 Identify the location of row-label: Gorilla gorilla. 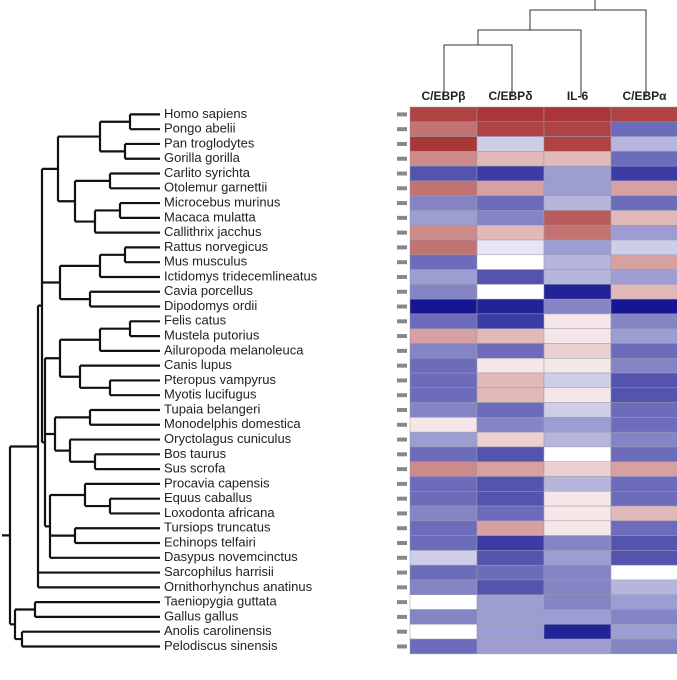
(202, 157).